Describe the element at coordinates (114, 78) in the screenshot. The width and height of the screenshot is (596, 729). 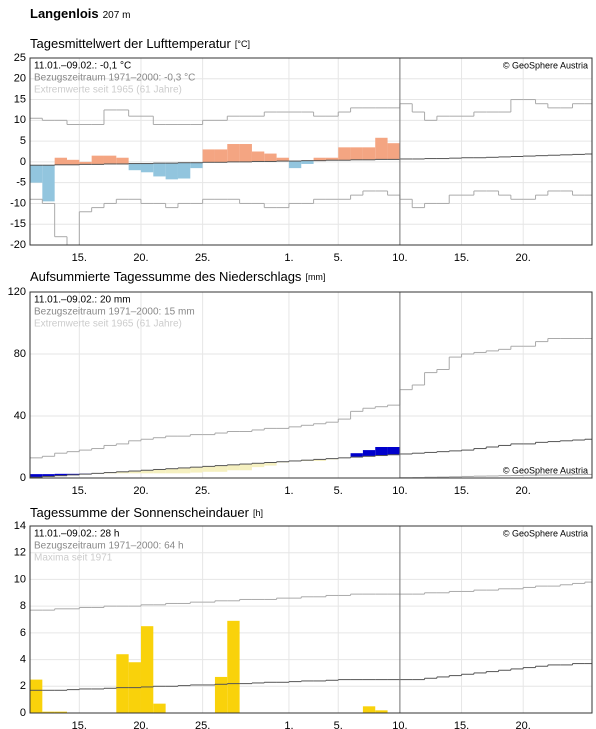
I see `annotation: Bezugszeitraum 1971–2000: -0,3 °C` at that location.